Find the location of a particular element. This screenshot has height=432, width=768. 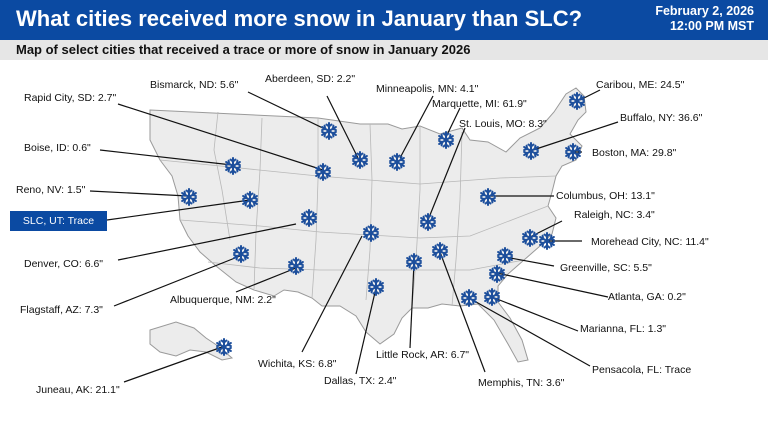

city-label-marquette: Marquette, MI: 61.9" is located at coordinates (479, 104).